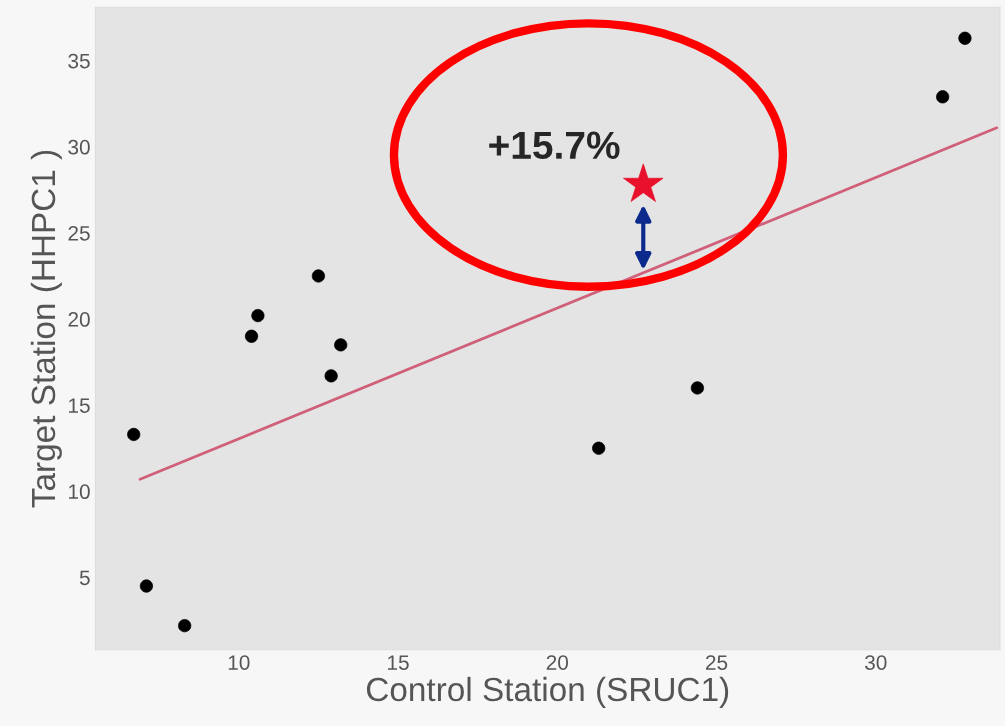 This screenshot has height=726, width=1005. What do you see at coordinates (398, 662) in the screenshot?
I see `x-tick-label: 15` at bounding box center [398, 662].